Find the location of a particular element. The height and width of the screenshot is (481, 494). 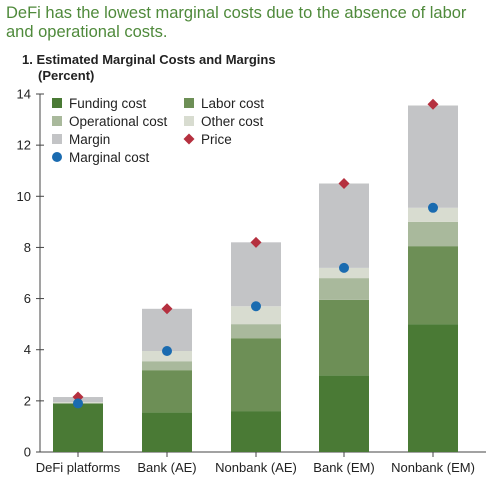

x-tick-label: Bank (AE) is located at coordinates (166, 467).